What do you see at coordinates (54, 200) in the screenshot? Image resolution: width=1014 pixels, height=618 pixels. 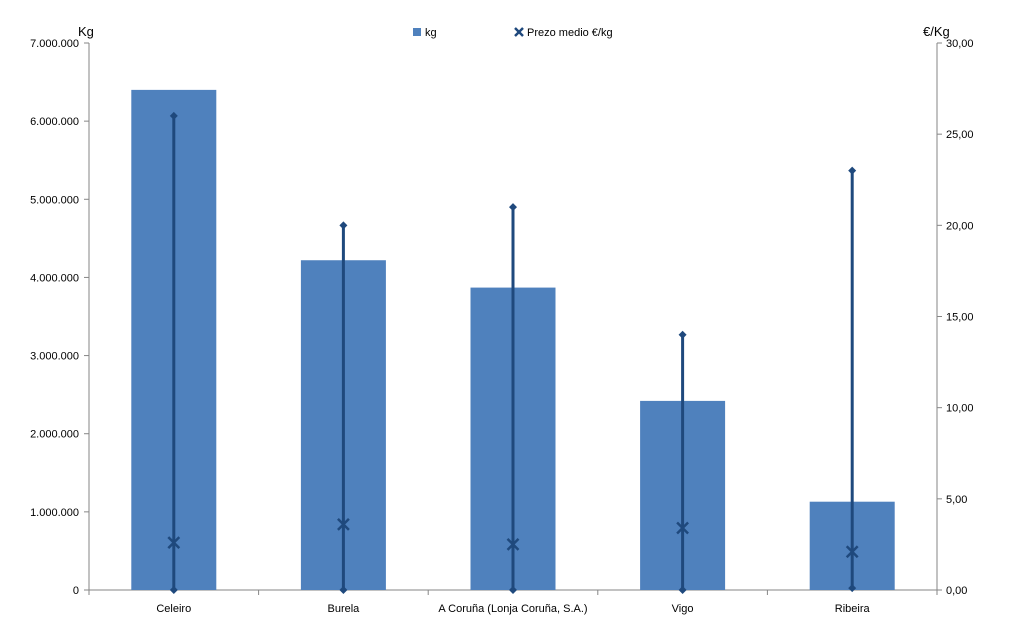 I see `y-tick-label: 5.000.000` at bounding box center [54, 200].